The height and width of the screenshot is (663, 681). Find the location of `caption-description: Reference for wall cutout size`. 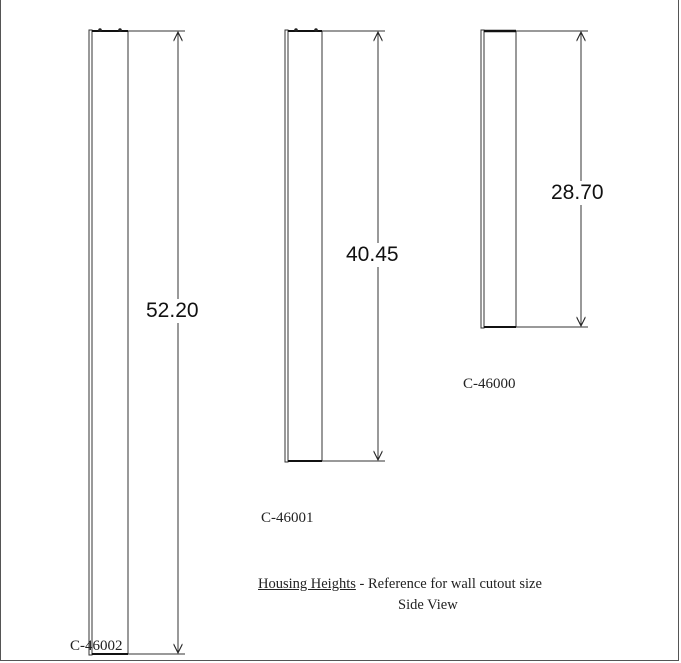

caption-description: Reference for wall cutout size is located at coordinates (454, 584).